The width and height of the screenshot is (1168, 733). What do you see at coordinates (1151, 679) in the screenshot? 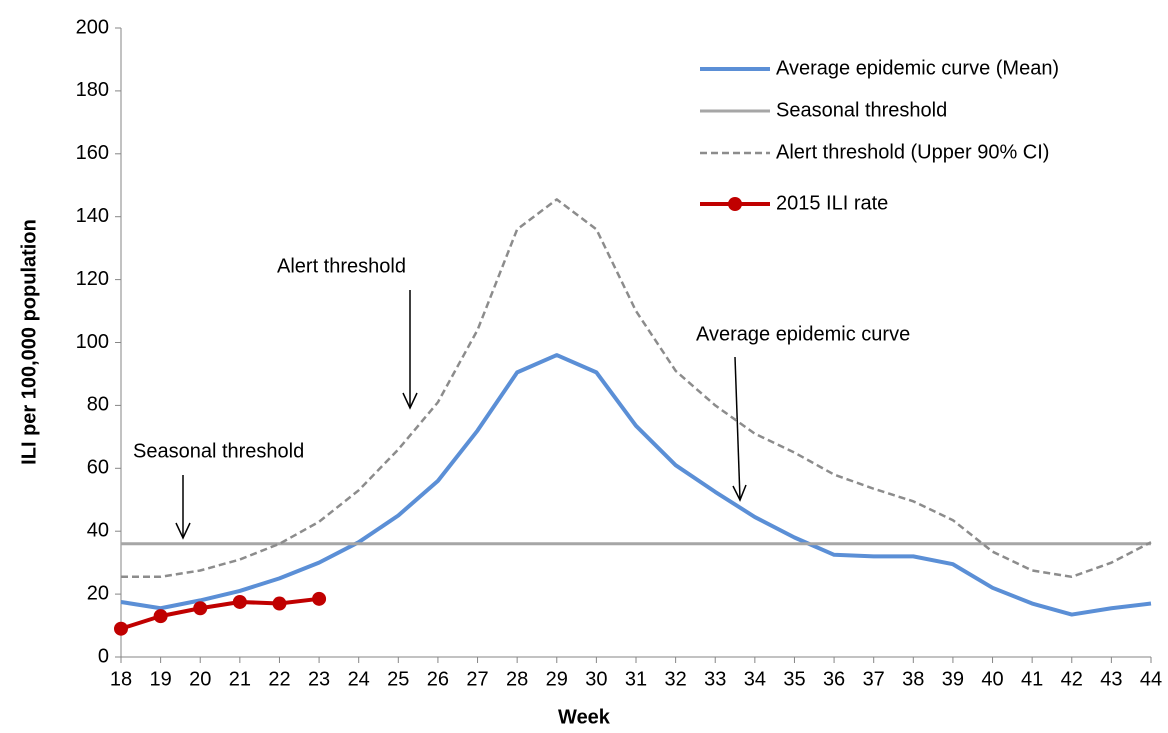
I see `x-tick-label: 44` at bounding box center [1151, 679].